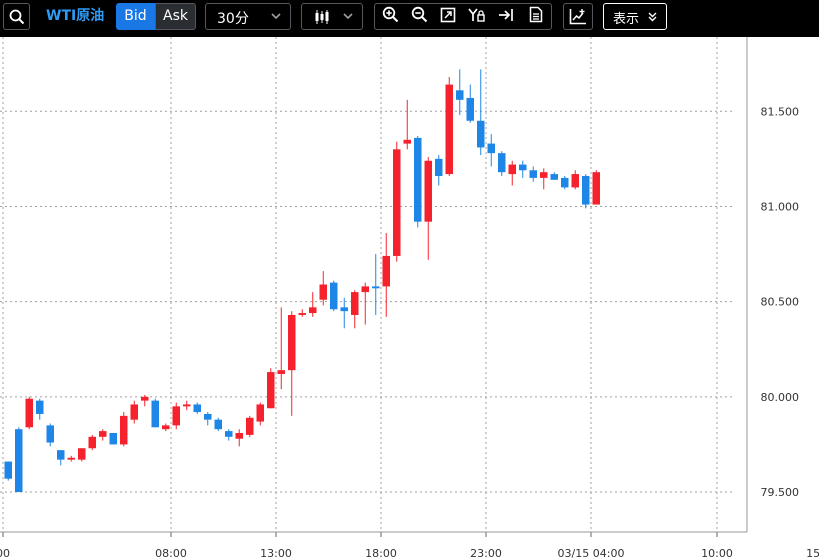  I want to click on chart-style-dropdown, so click(332, 16).